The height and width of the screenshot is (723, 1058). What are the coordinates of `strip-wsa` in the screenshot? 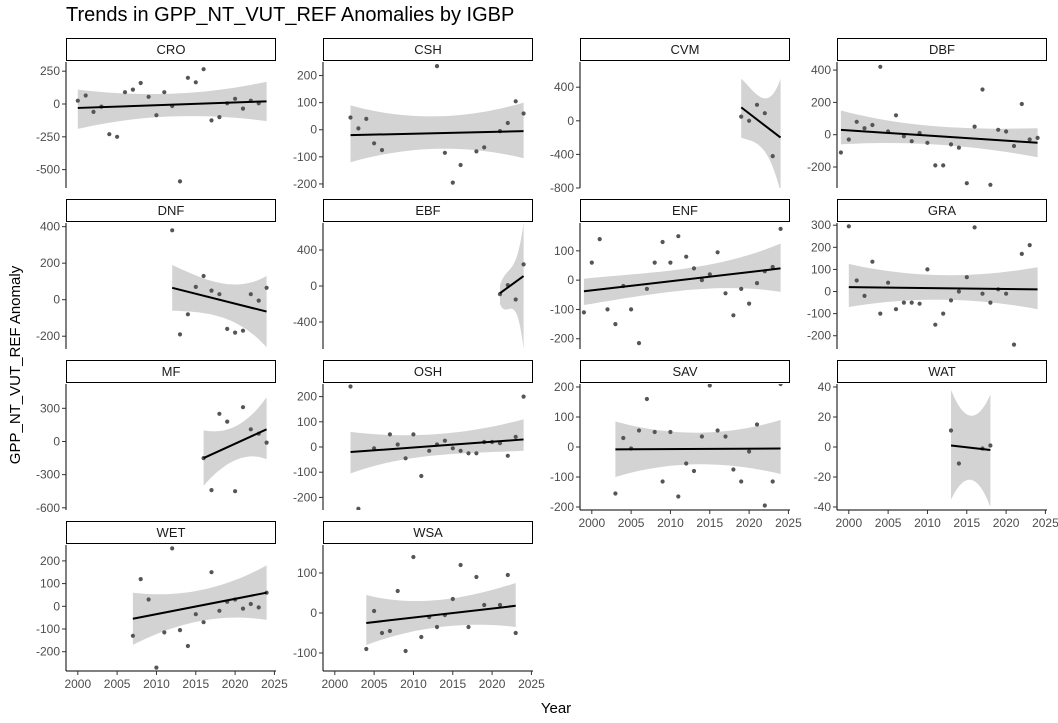 It's located at (428, 532).